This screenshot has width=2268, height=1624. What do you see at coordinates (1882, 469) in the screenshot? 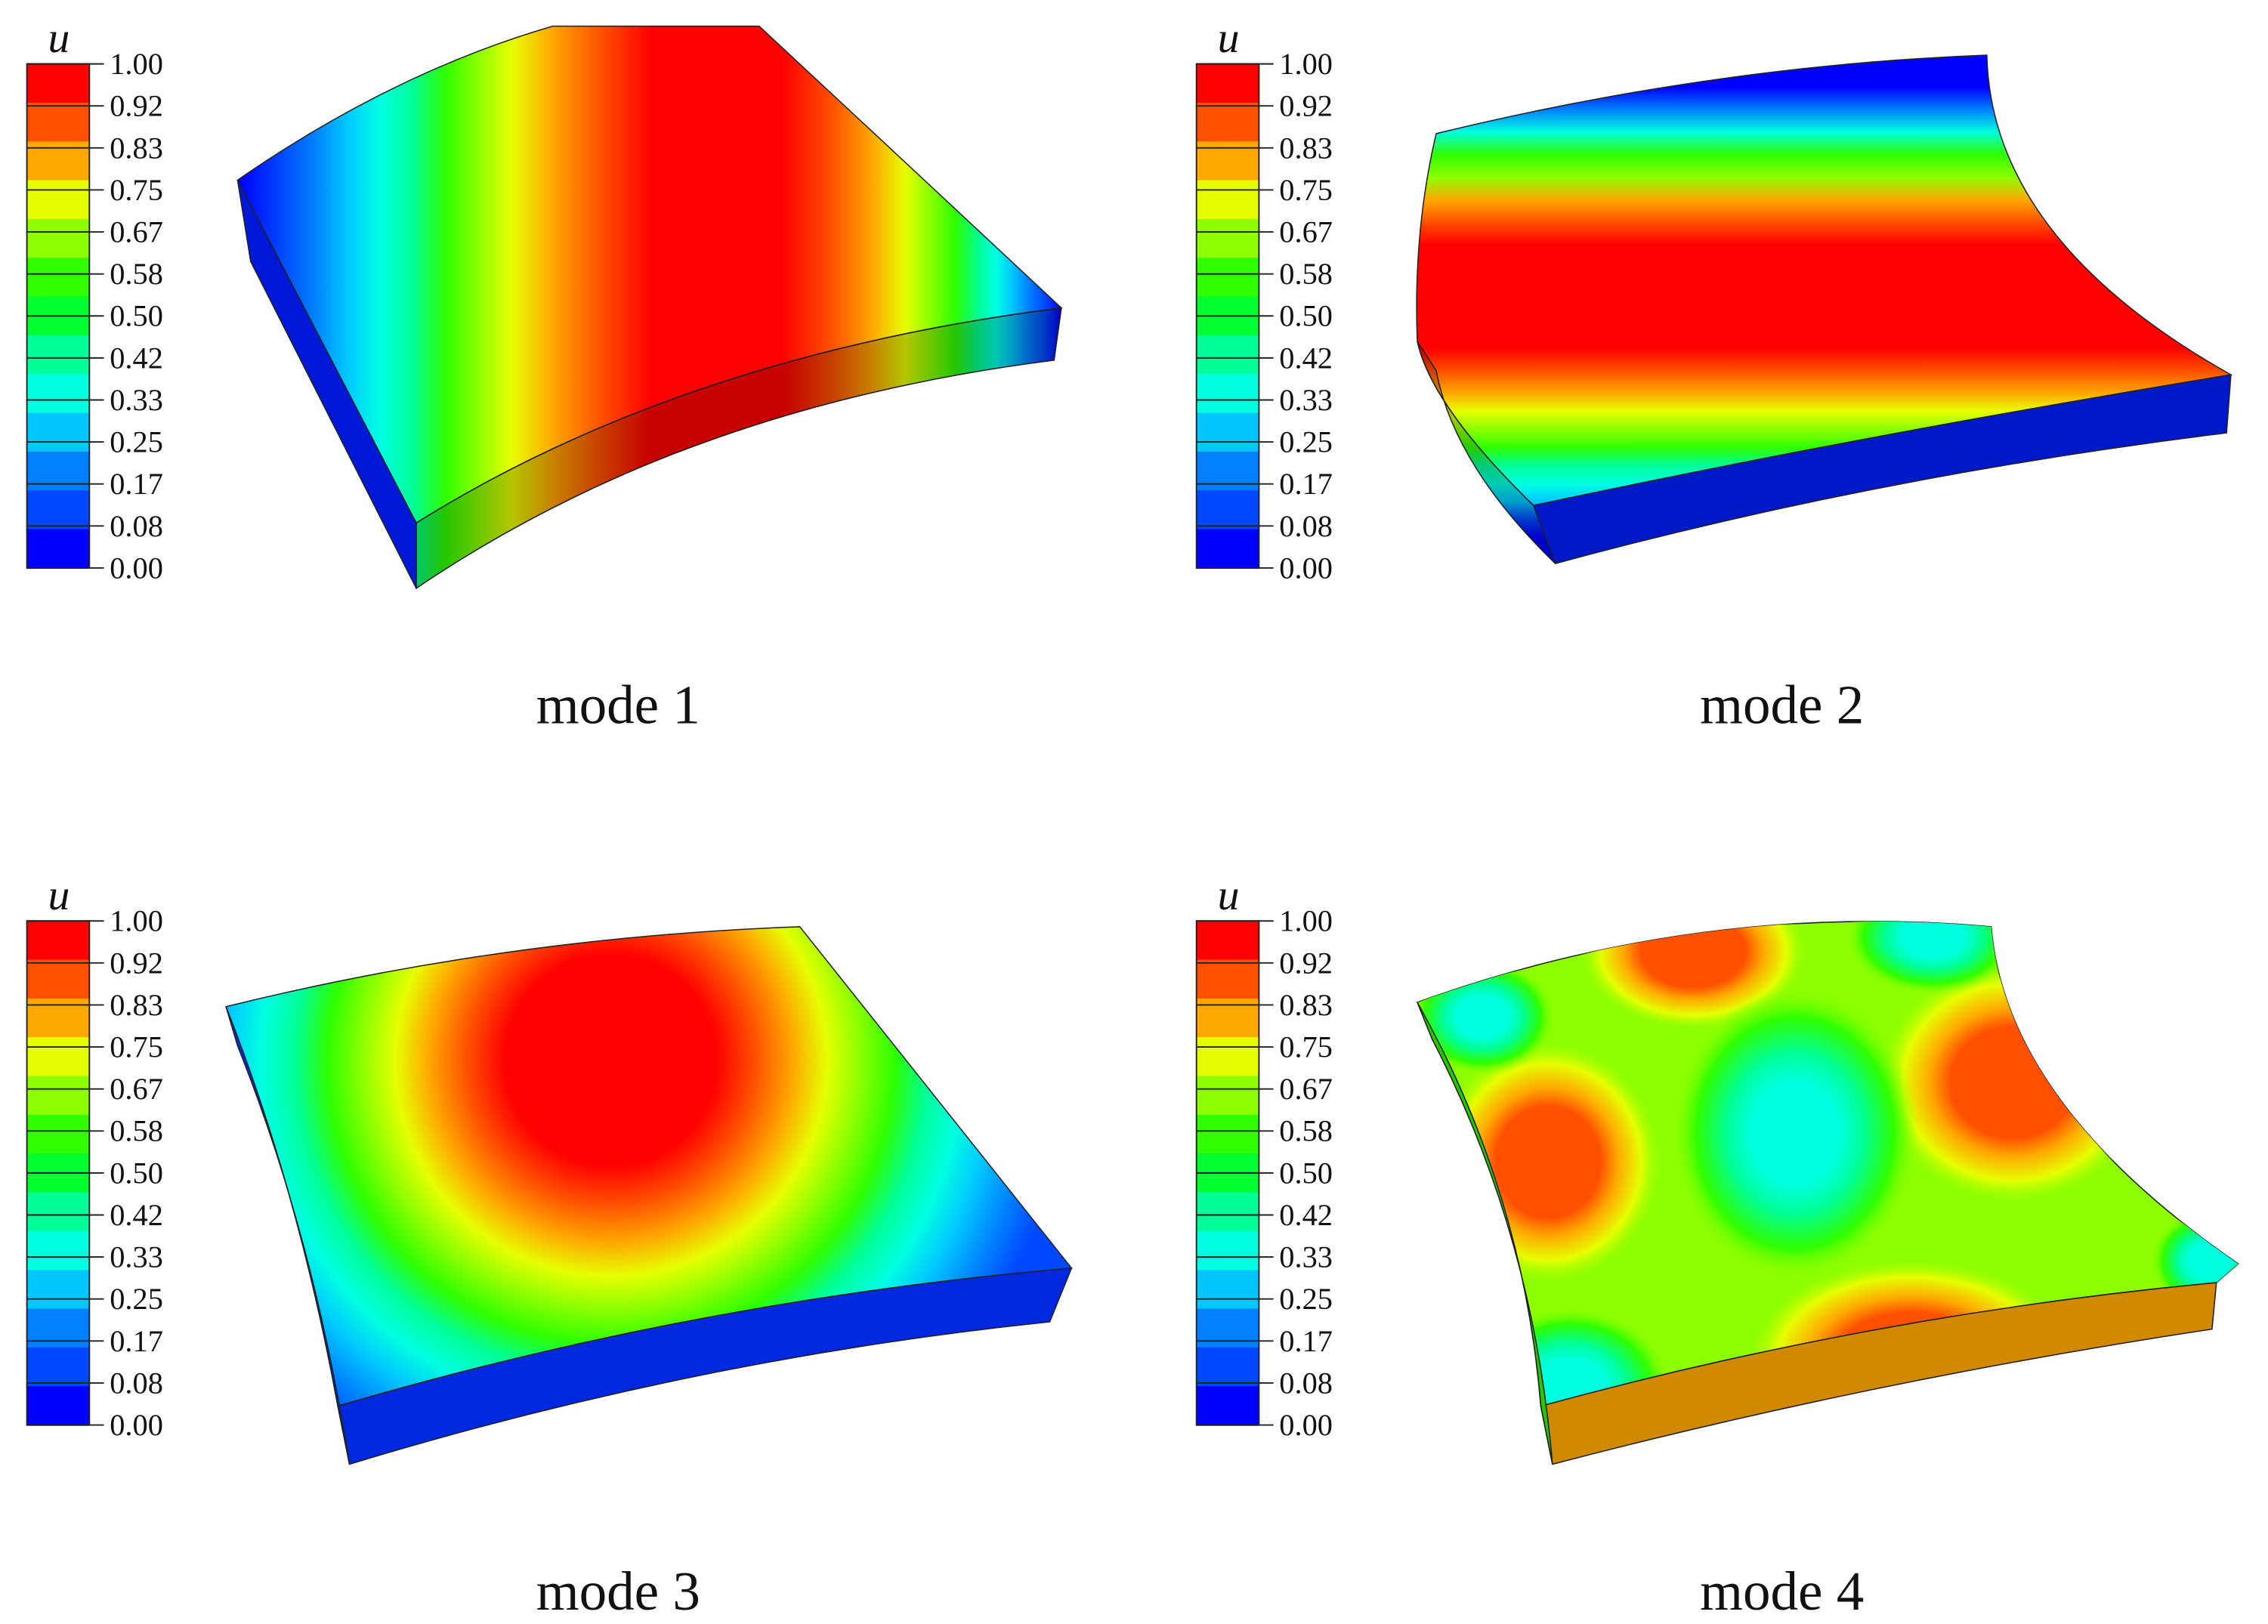
I see `mode-2-front-face` at bounding box center [1882, 469].